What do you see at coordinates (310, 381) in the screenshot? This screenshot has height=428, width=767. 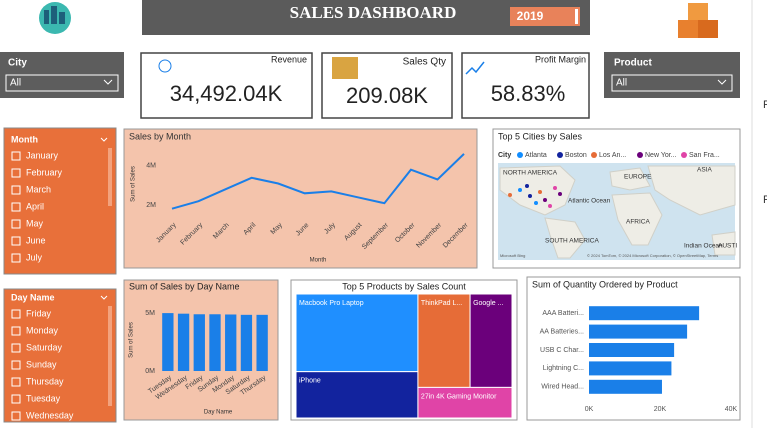 I see `tile-label: iPhone` at bounding box center [310, 381].